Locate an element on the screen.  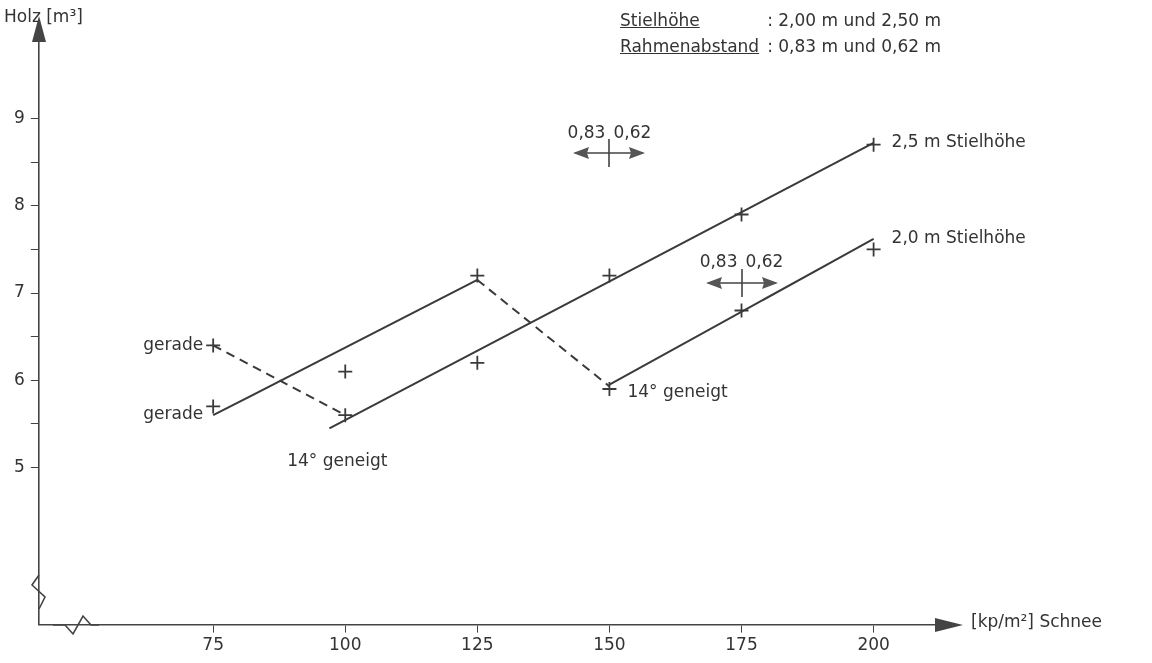
annotation: Rahmenabstand : 0,83 m und 0,62 m is located at coordinates (781, 46).